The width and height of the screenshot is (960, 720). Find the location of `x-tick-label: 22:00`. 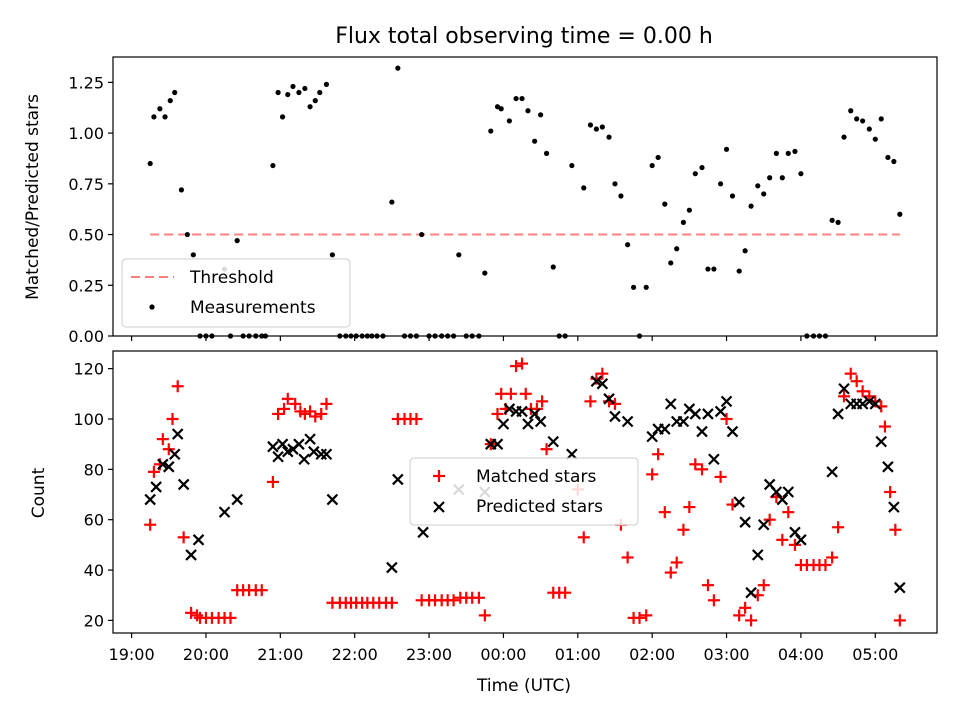

x-tick-label: 22:00 is located at coordinates (355, 654).